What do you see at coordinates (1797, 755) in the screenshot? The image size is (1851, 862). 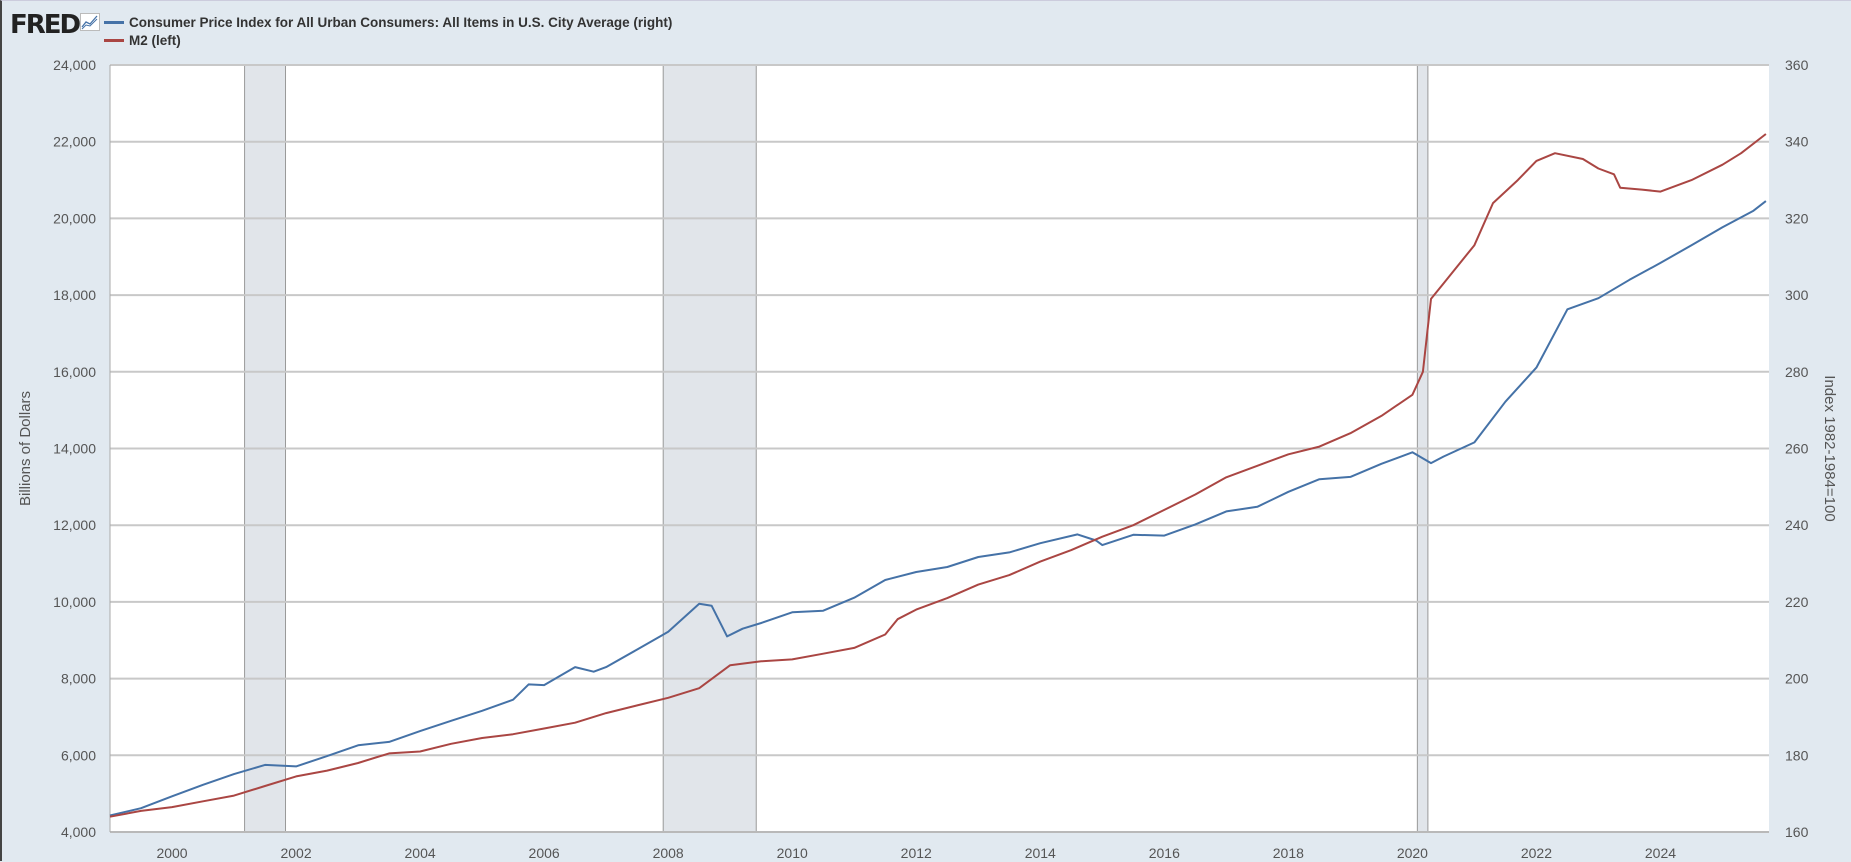 I see `right-tick-label: 180` at bounding box center [1797, 755].